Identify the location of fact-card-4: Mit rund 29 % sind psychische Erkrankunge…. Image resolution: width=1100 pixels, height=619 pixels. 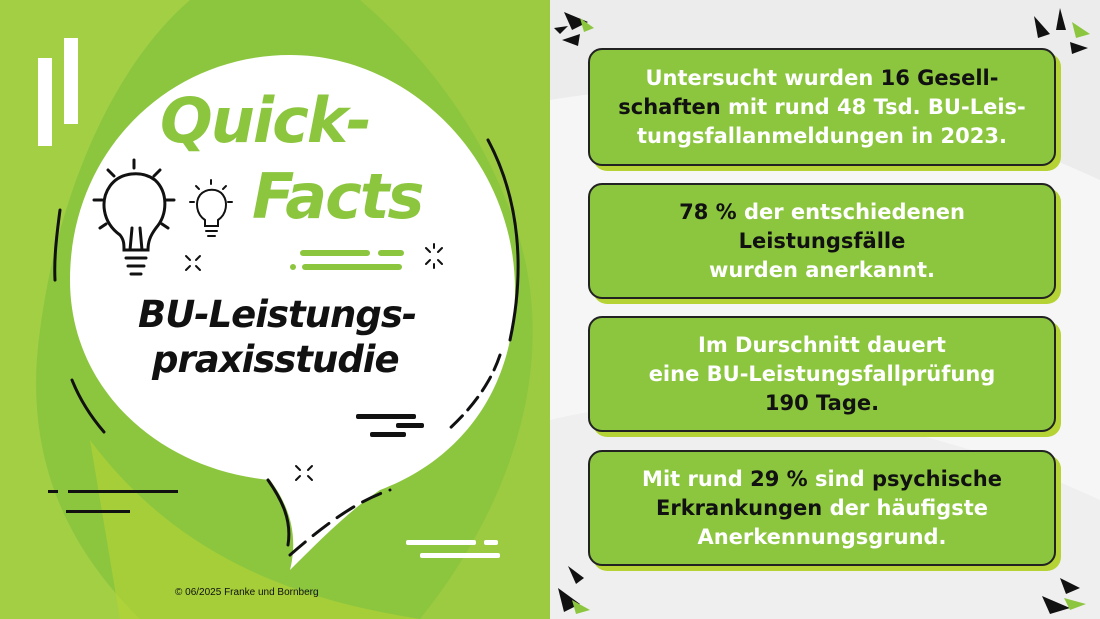
(822, 508).